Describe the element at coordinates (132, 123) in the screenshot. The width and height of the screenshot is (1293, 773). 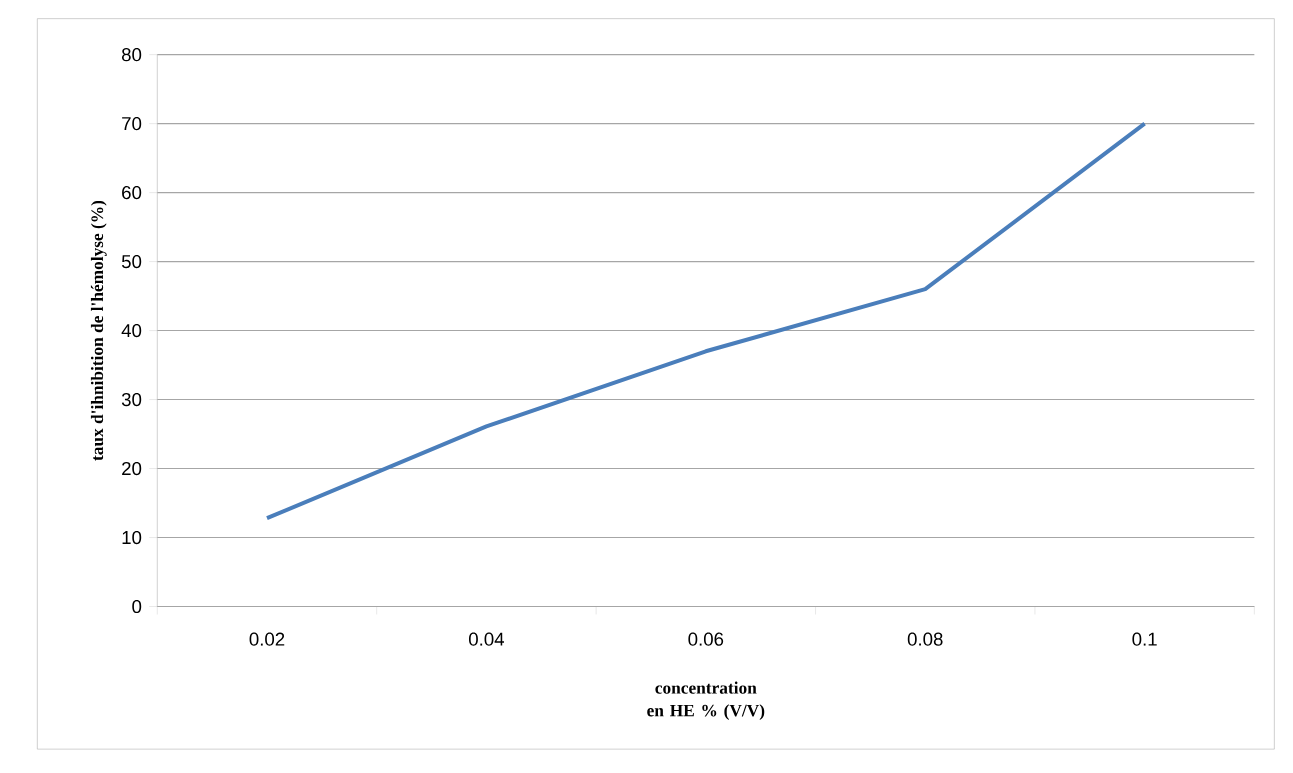
I see `y-tick-label: 70` at that location.